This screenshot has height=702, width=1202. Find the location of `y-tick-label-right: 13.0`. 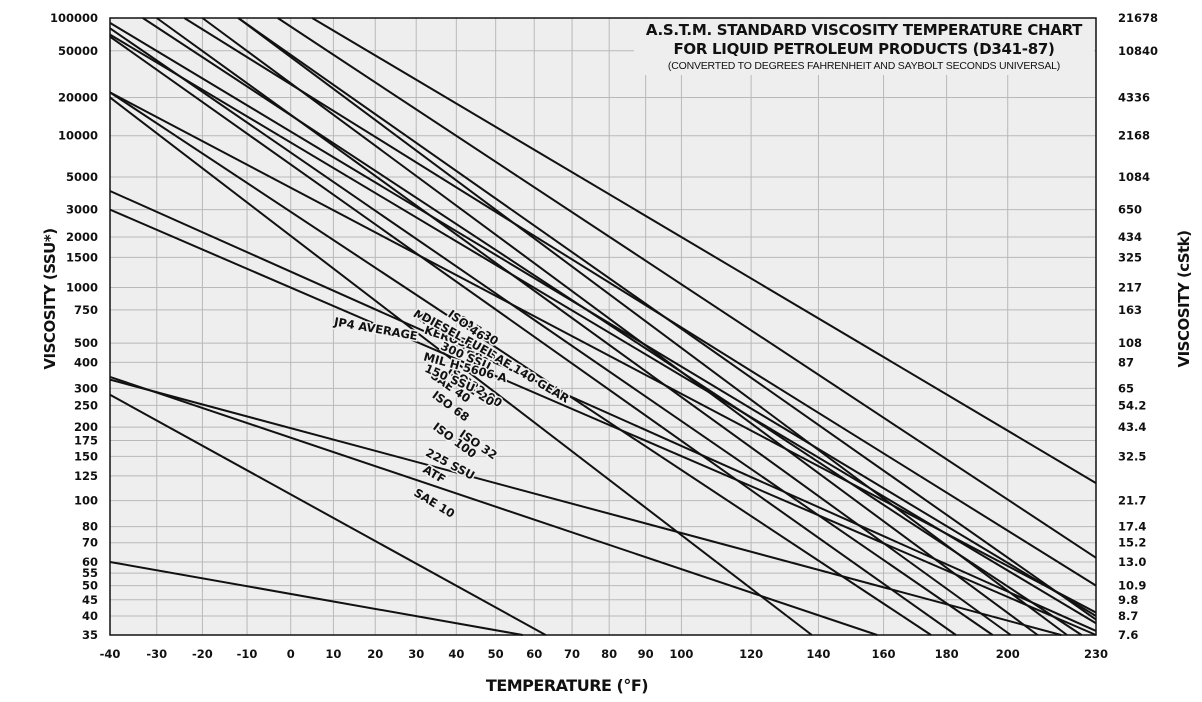

y-tick-label-right: 13.0 is located at coordinates (1132, 562).